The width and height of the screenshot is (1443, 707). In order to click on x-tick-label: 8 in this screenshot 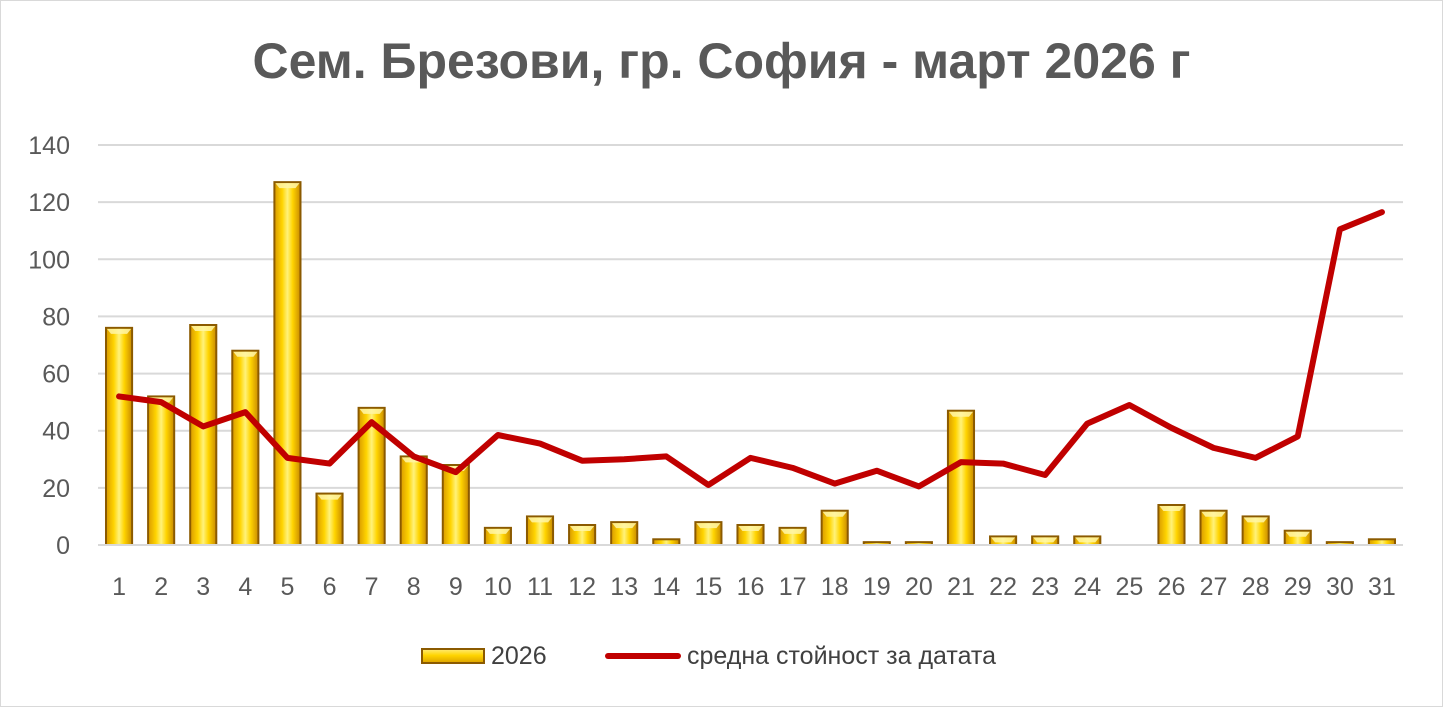, I will do `click(414, 587)`.